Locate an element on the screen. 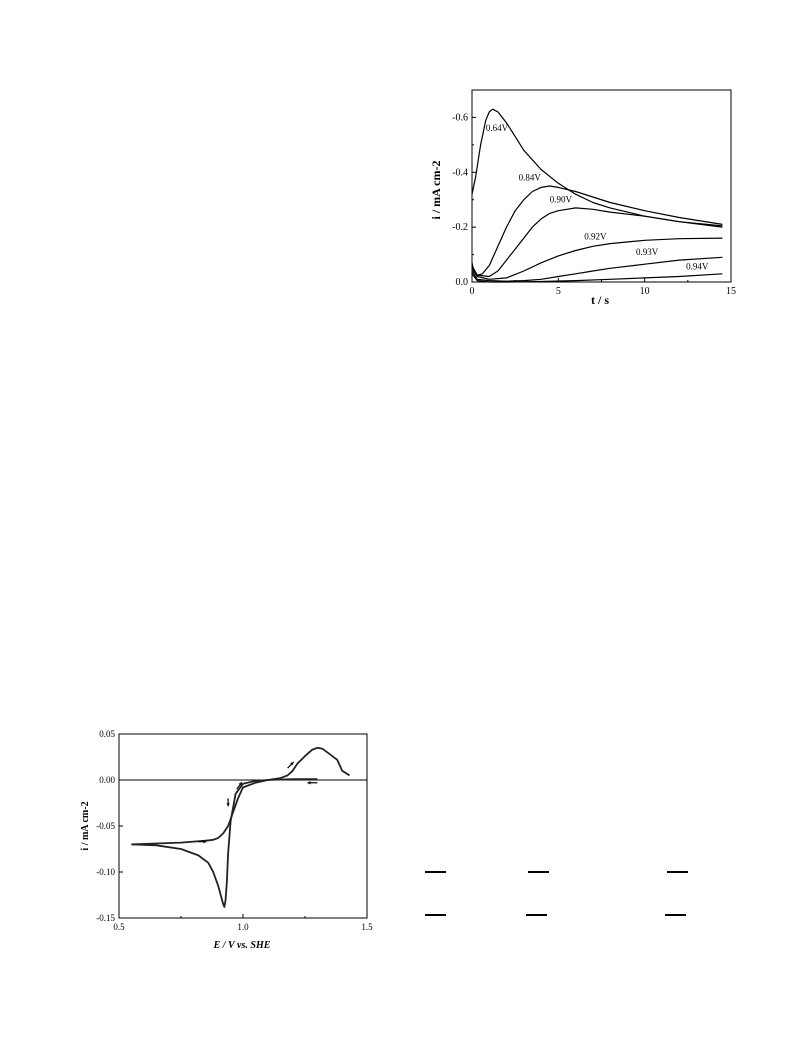 This screenshot has width=793, height=1057. y-tick-label: -0.6 is located at coordinates (460, 117).